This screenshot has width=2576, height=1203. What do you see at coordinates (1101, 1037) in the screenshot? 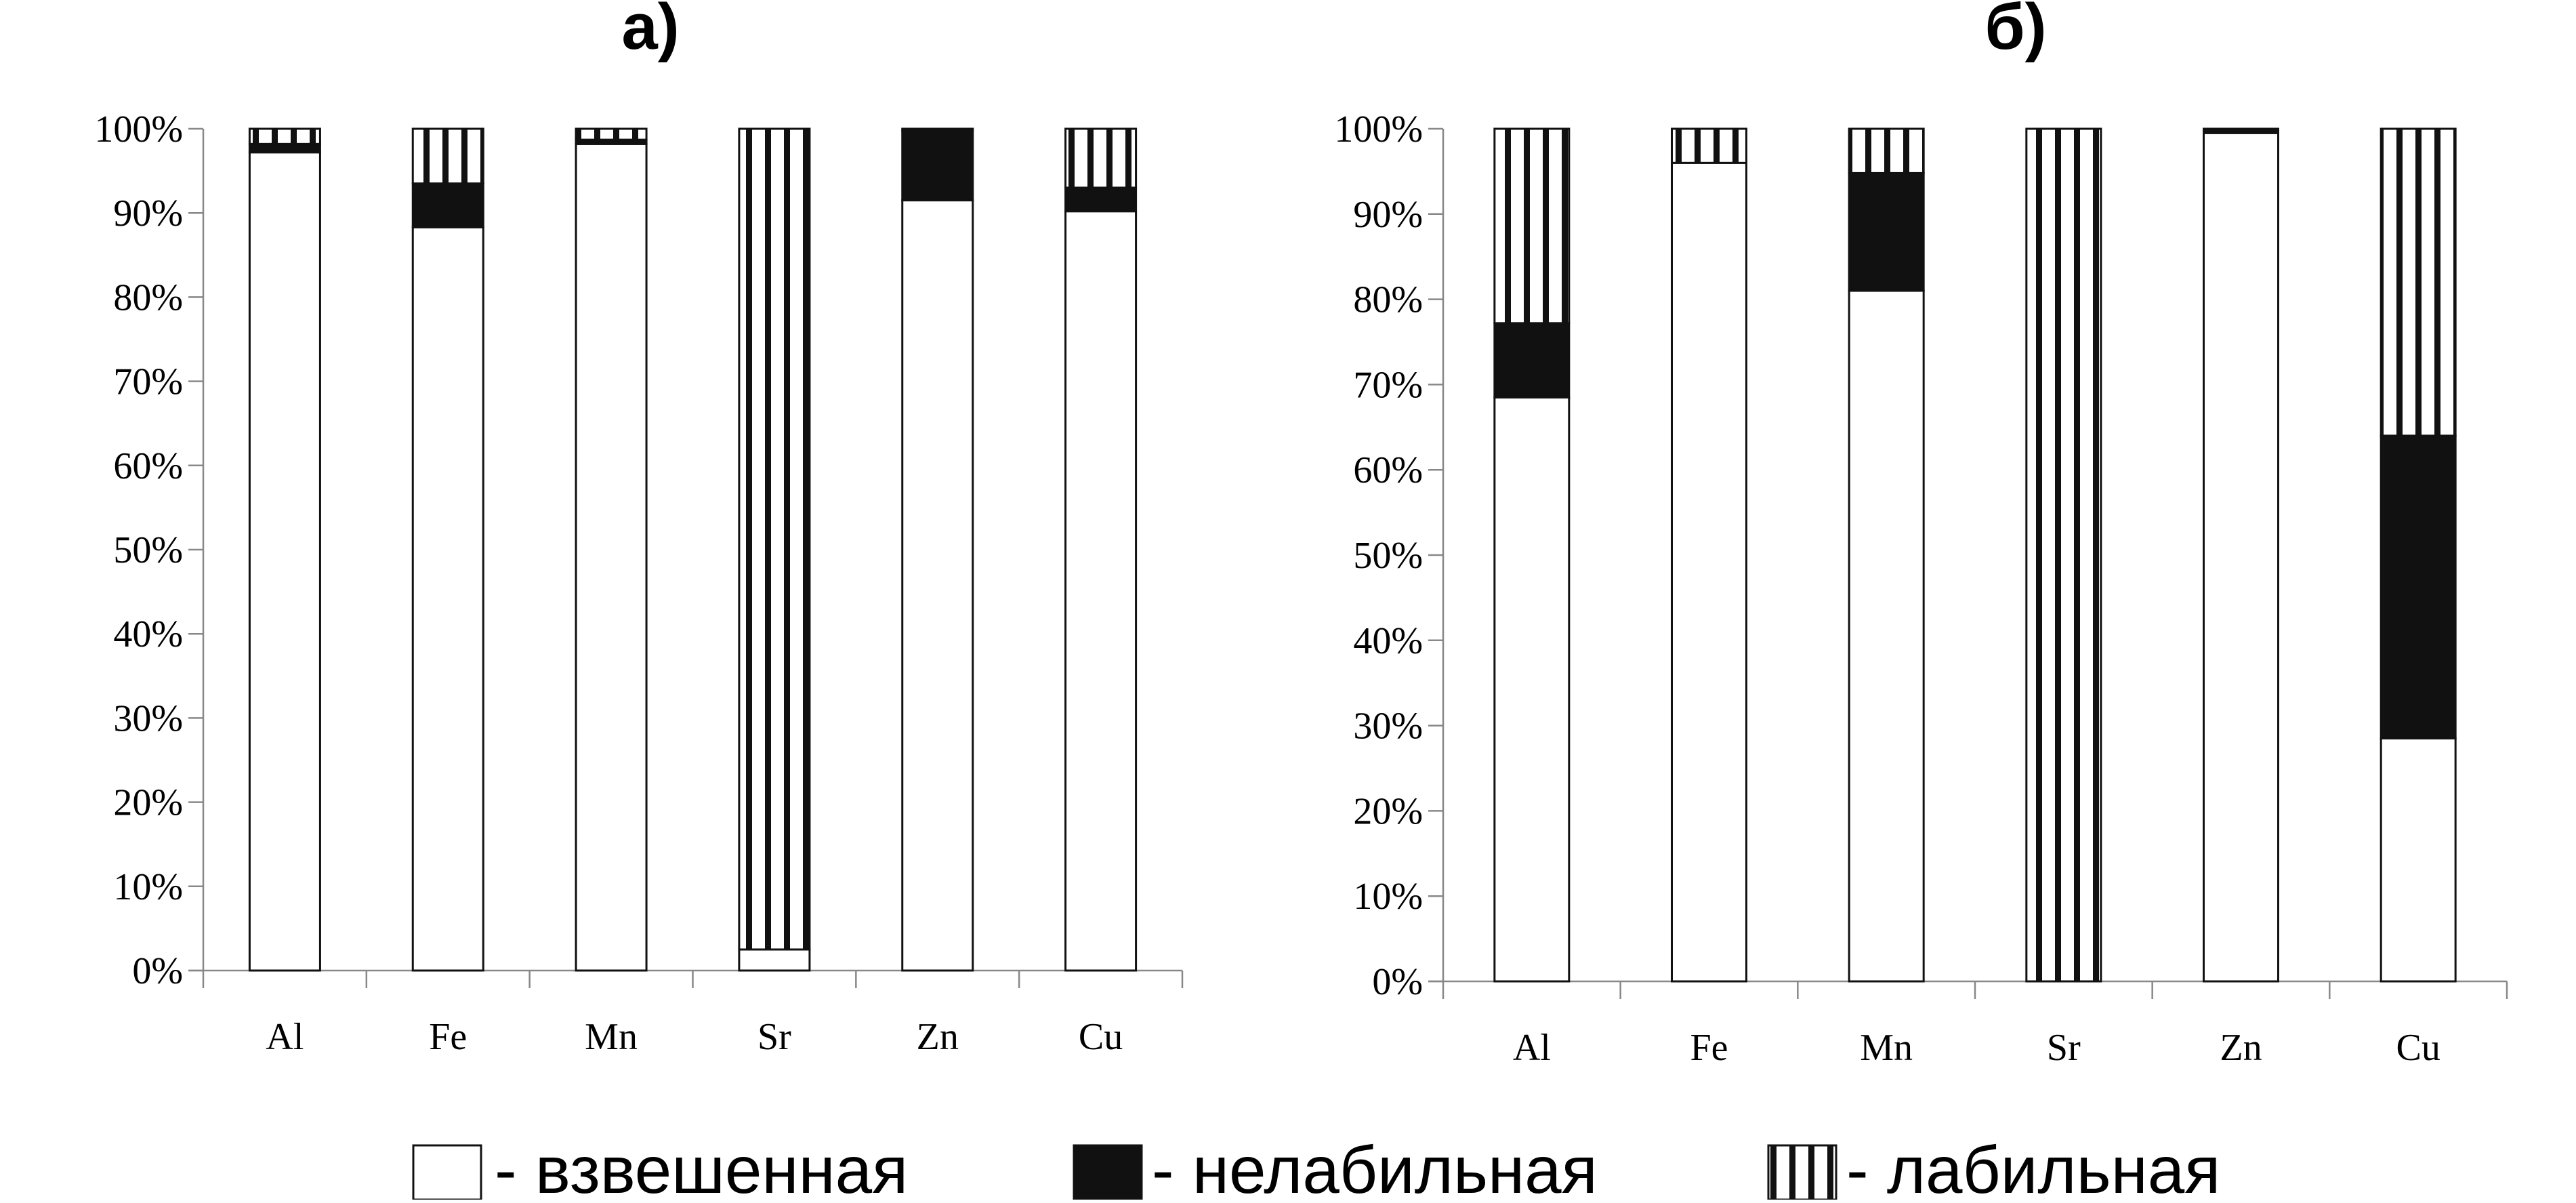
I see `x-tick-label-a: Cu` at bounding box center [1101, 1037].